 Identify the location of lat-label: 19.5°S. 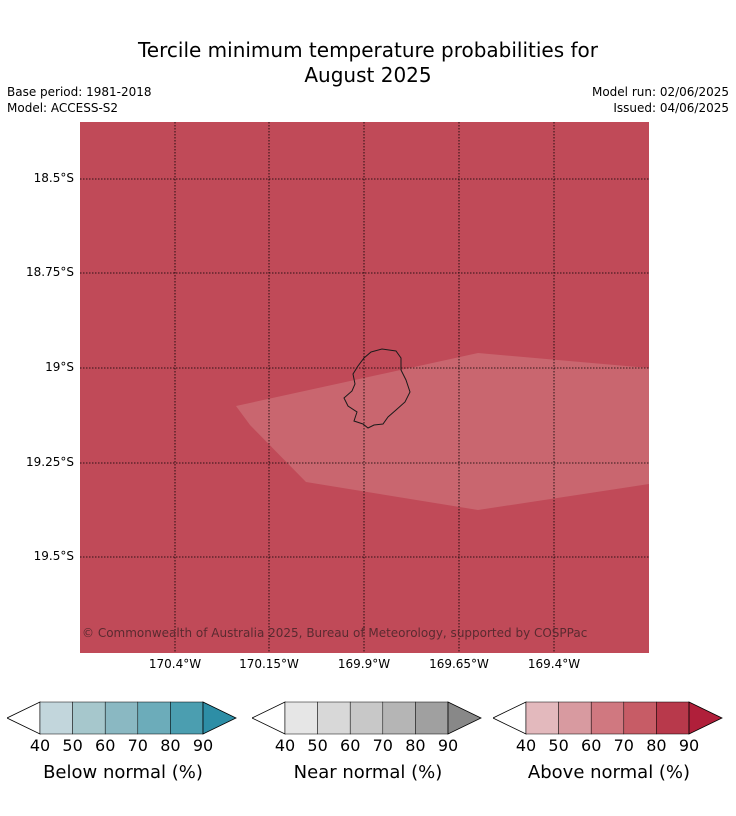
(53, 556).